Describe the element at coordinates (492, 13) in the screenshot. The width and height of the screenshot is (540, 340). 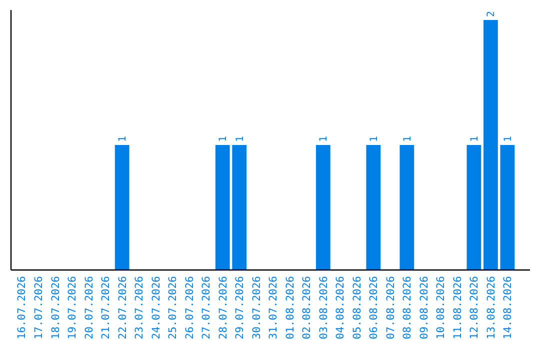
I see `data-label: 2` at that location.